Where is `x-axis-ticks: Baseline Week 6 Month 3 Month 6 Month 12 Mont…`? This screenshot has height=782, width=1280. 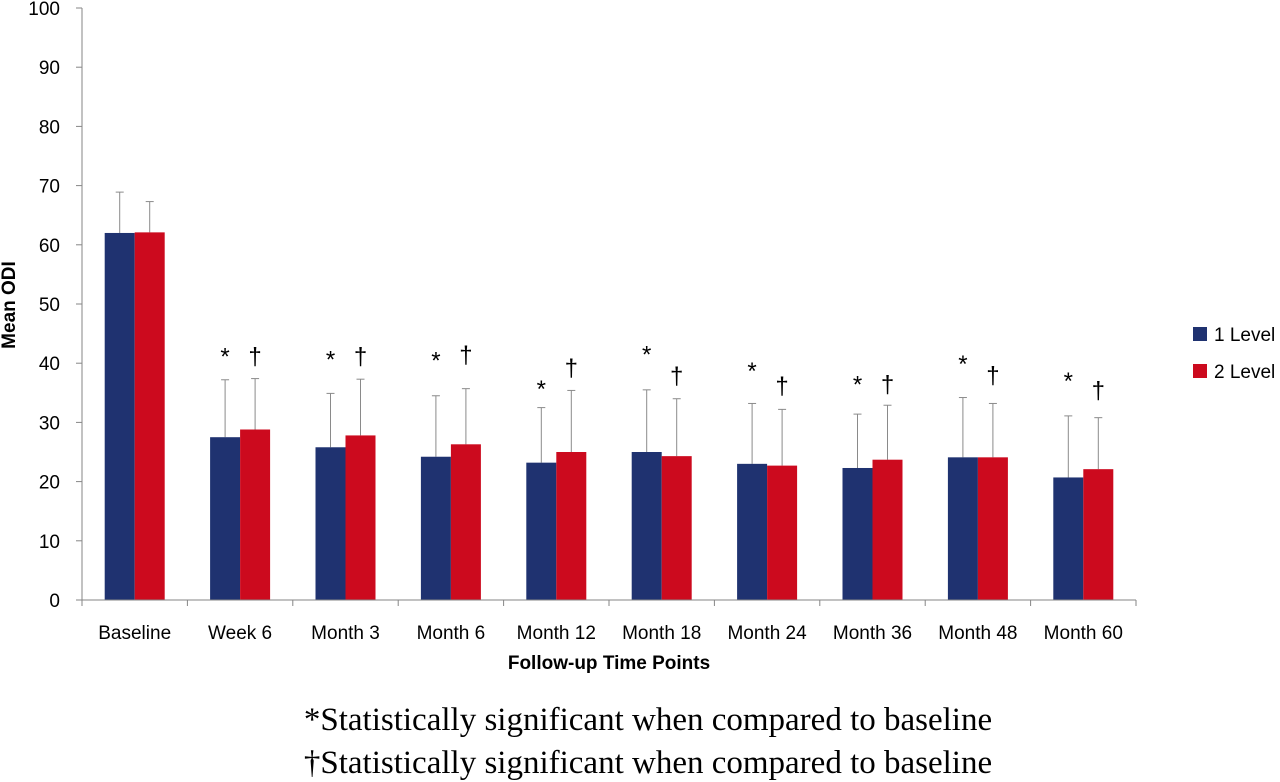 x-axis-ticks: Baseline Week 6 Month 3 Month 6 Month 12 Mont… is located at coordinates (609, 622).